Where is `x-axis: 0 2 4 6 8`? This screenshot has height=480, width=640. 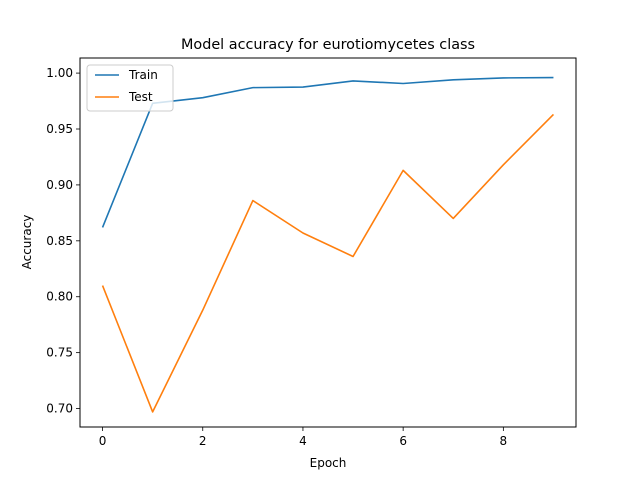 x-axis: 0 2 4 6 8 is located at coordinates (303, 437).